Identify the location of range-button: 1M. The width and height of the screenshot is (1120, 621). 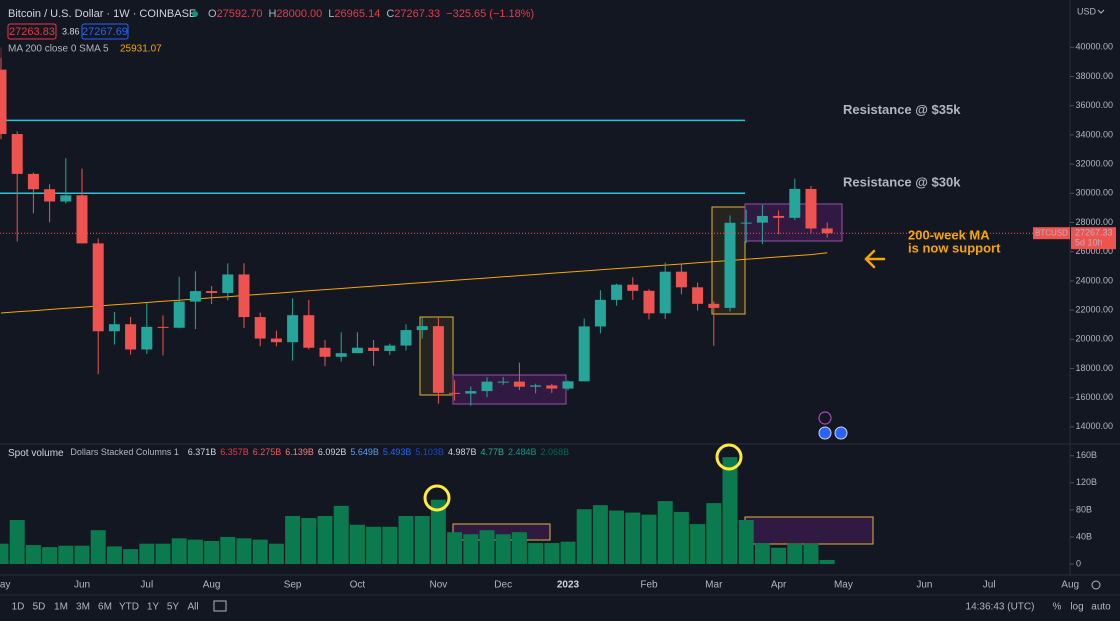
(61, 607).